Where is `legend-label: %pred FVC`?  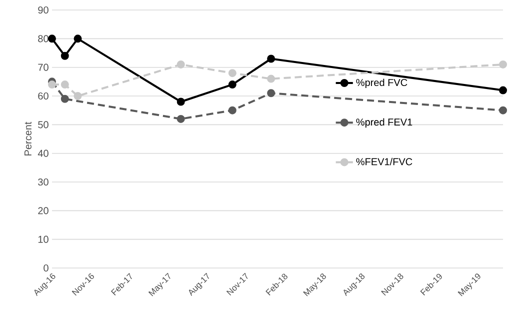
legend-label: %pred FVC is located at coordinates (382, 83).